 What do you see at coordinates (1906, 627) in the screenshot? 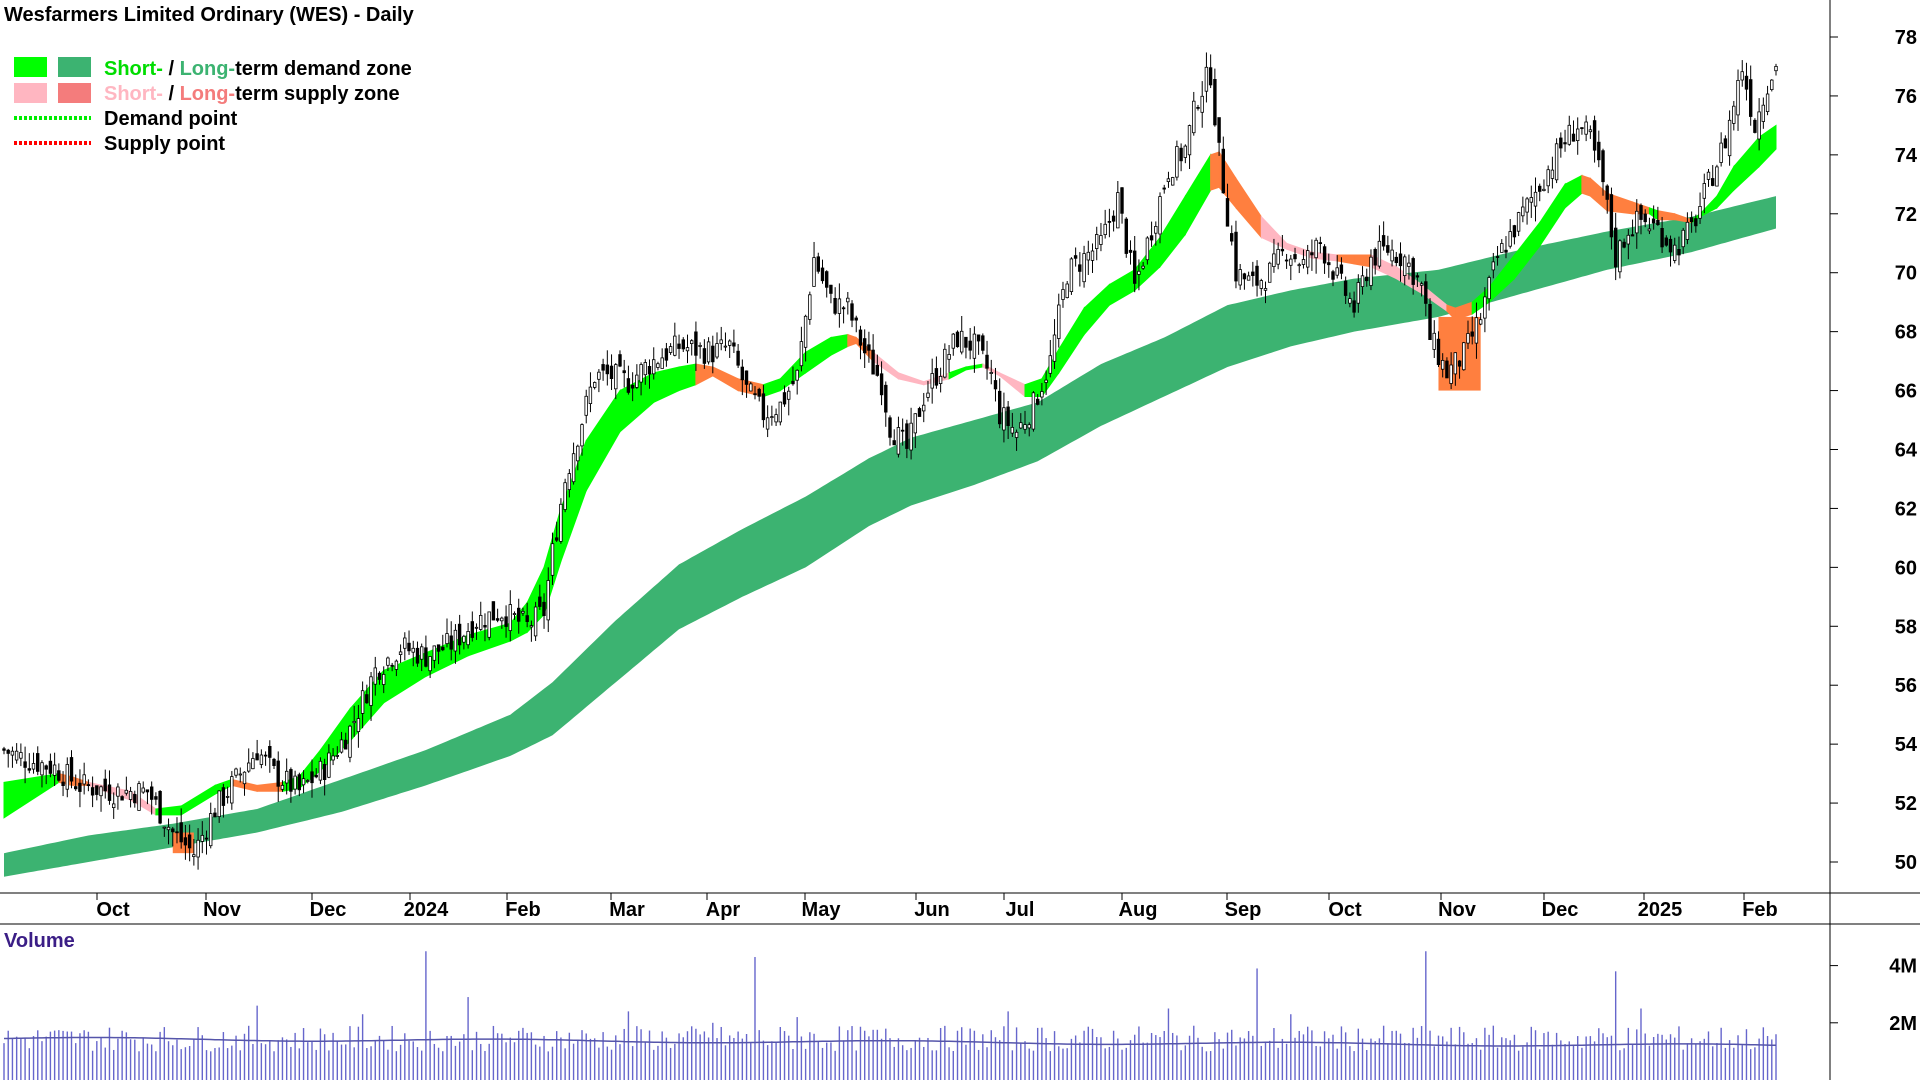
I see `price-tick-label: 58` at bounding box center [1906, 627].